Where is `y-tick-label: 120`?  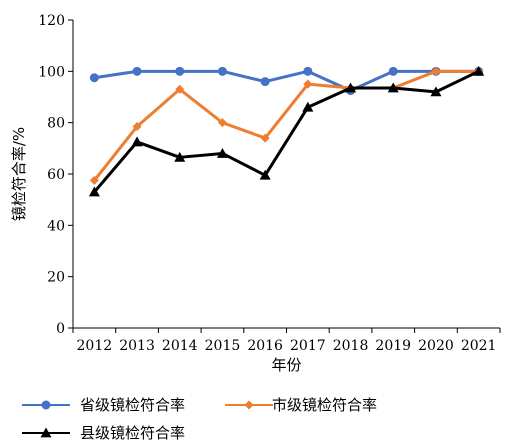
y-tick-label: 120 is located at coordinates (51, 21).